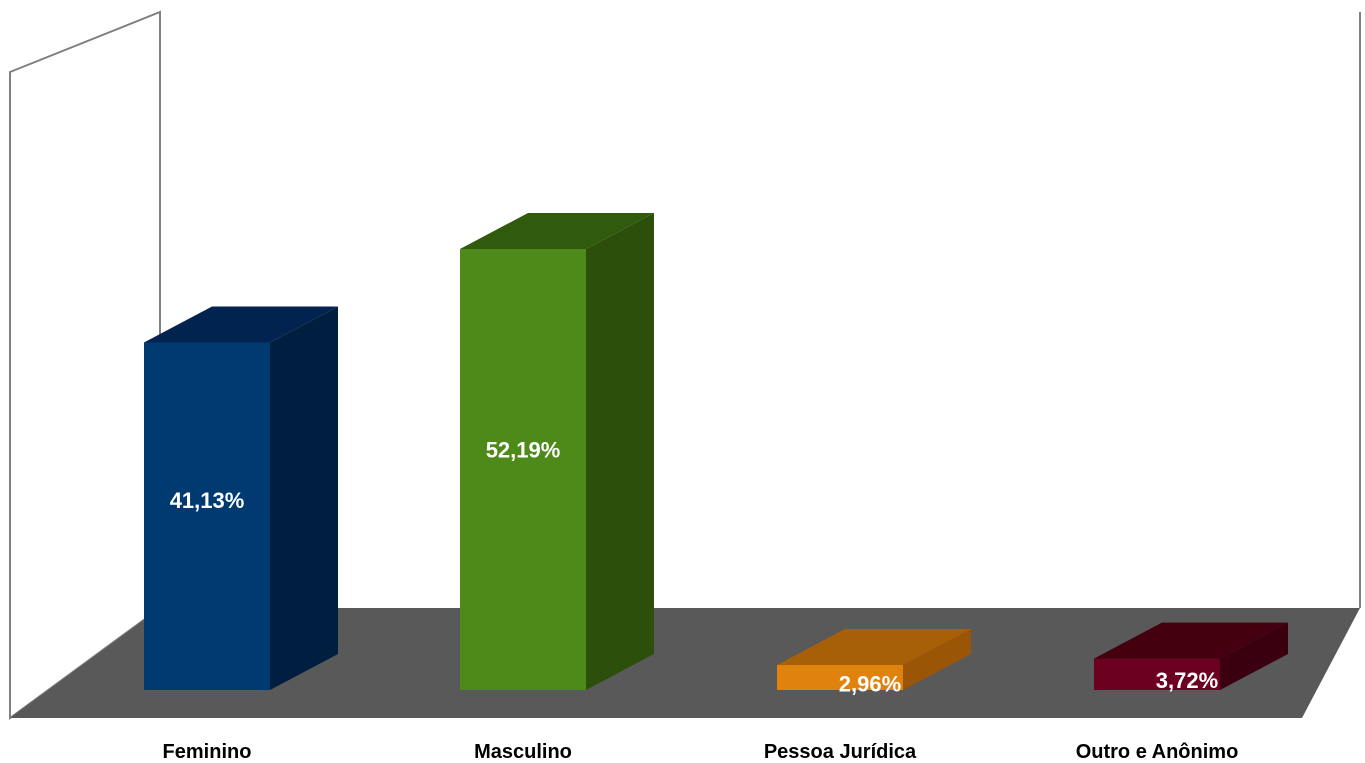  I want to click on value-label-pessoa-juridica: 2,96%, so click(870, 683).